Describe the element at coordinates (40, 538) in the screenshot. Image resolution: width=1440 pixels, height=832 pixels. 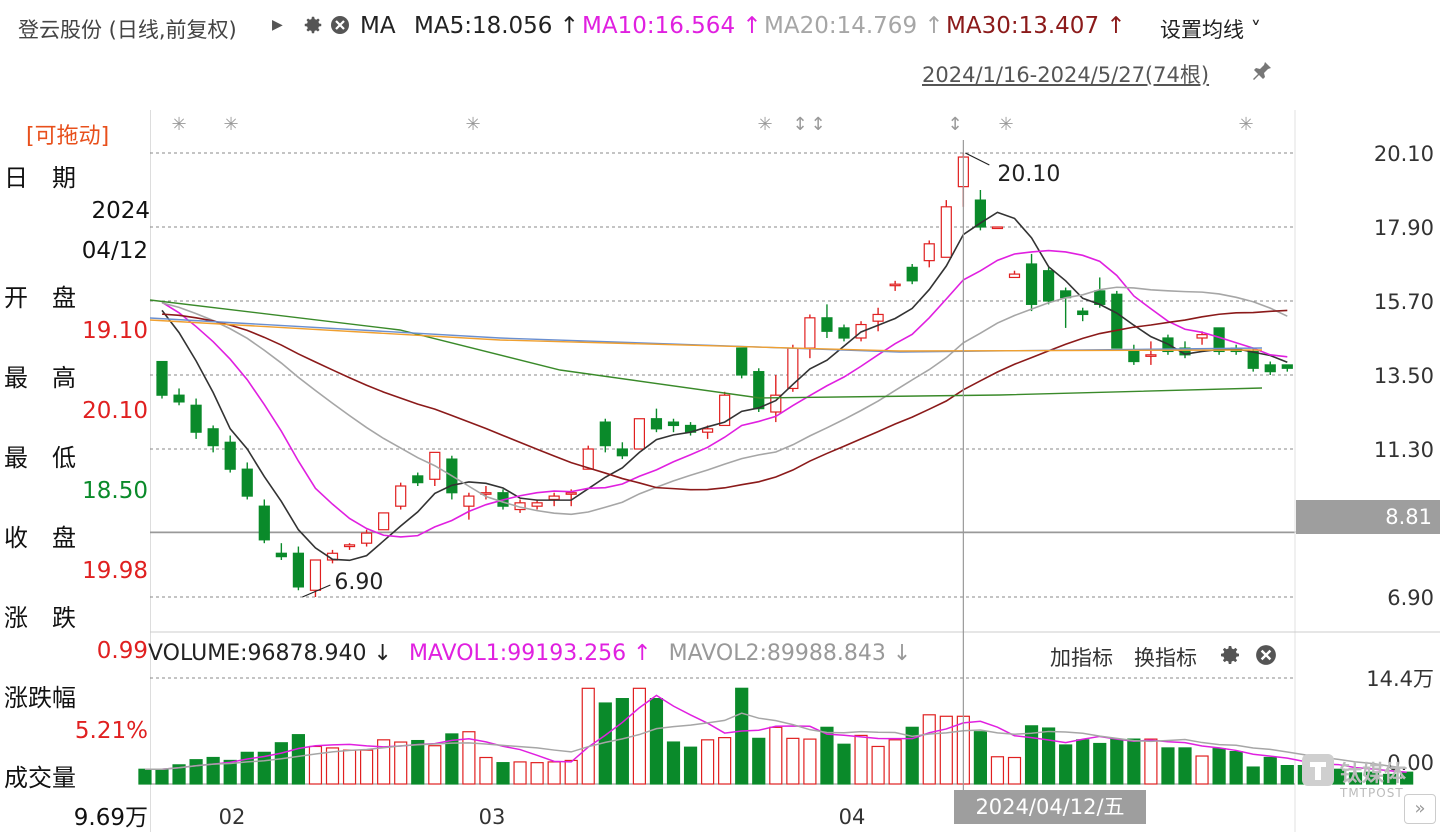
I see `close-label: 收 盘` at that location.